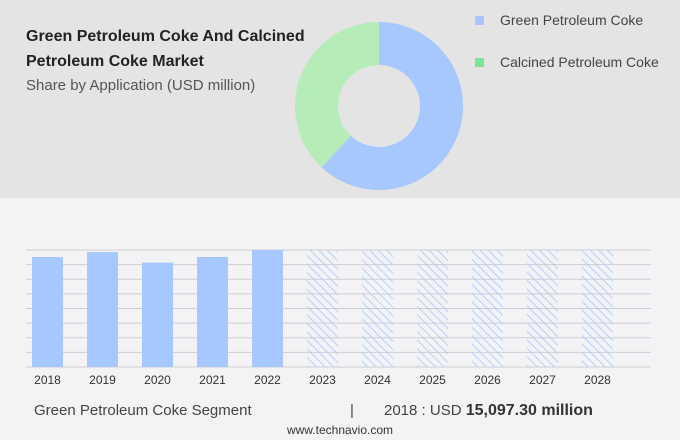 This screenshot has height=440, width=680. What do you see at coordinates (340, 430) in the screenshot?
I see `source-url: www.technavio.com` at bounding box center [340, 430].